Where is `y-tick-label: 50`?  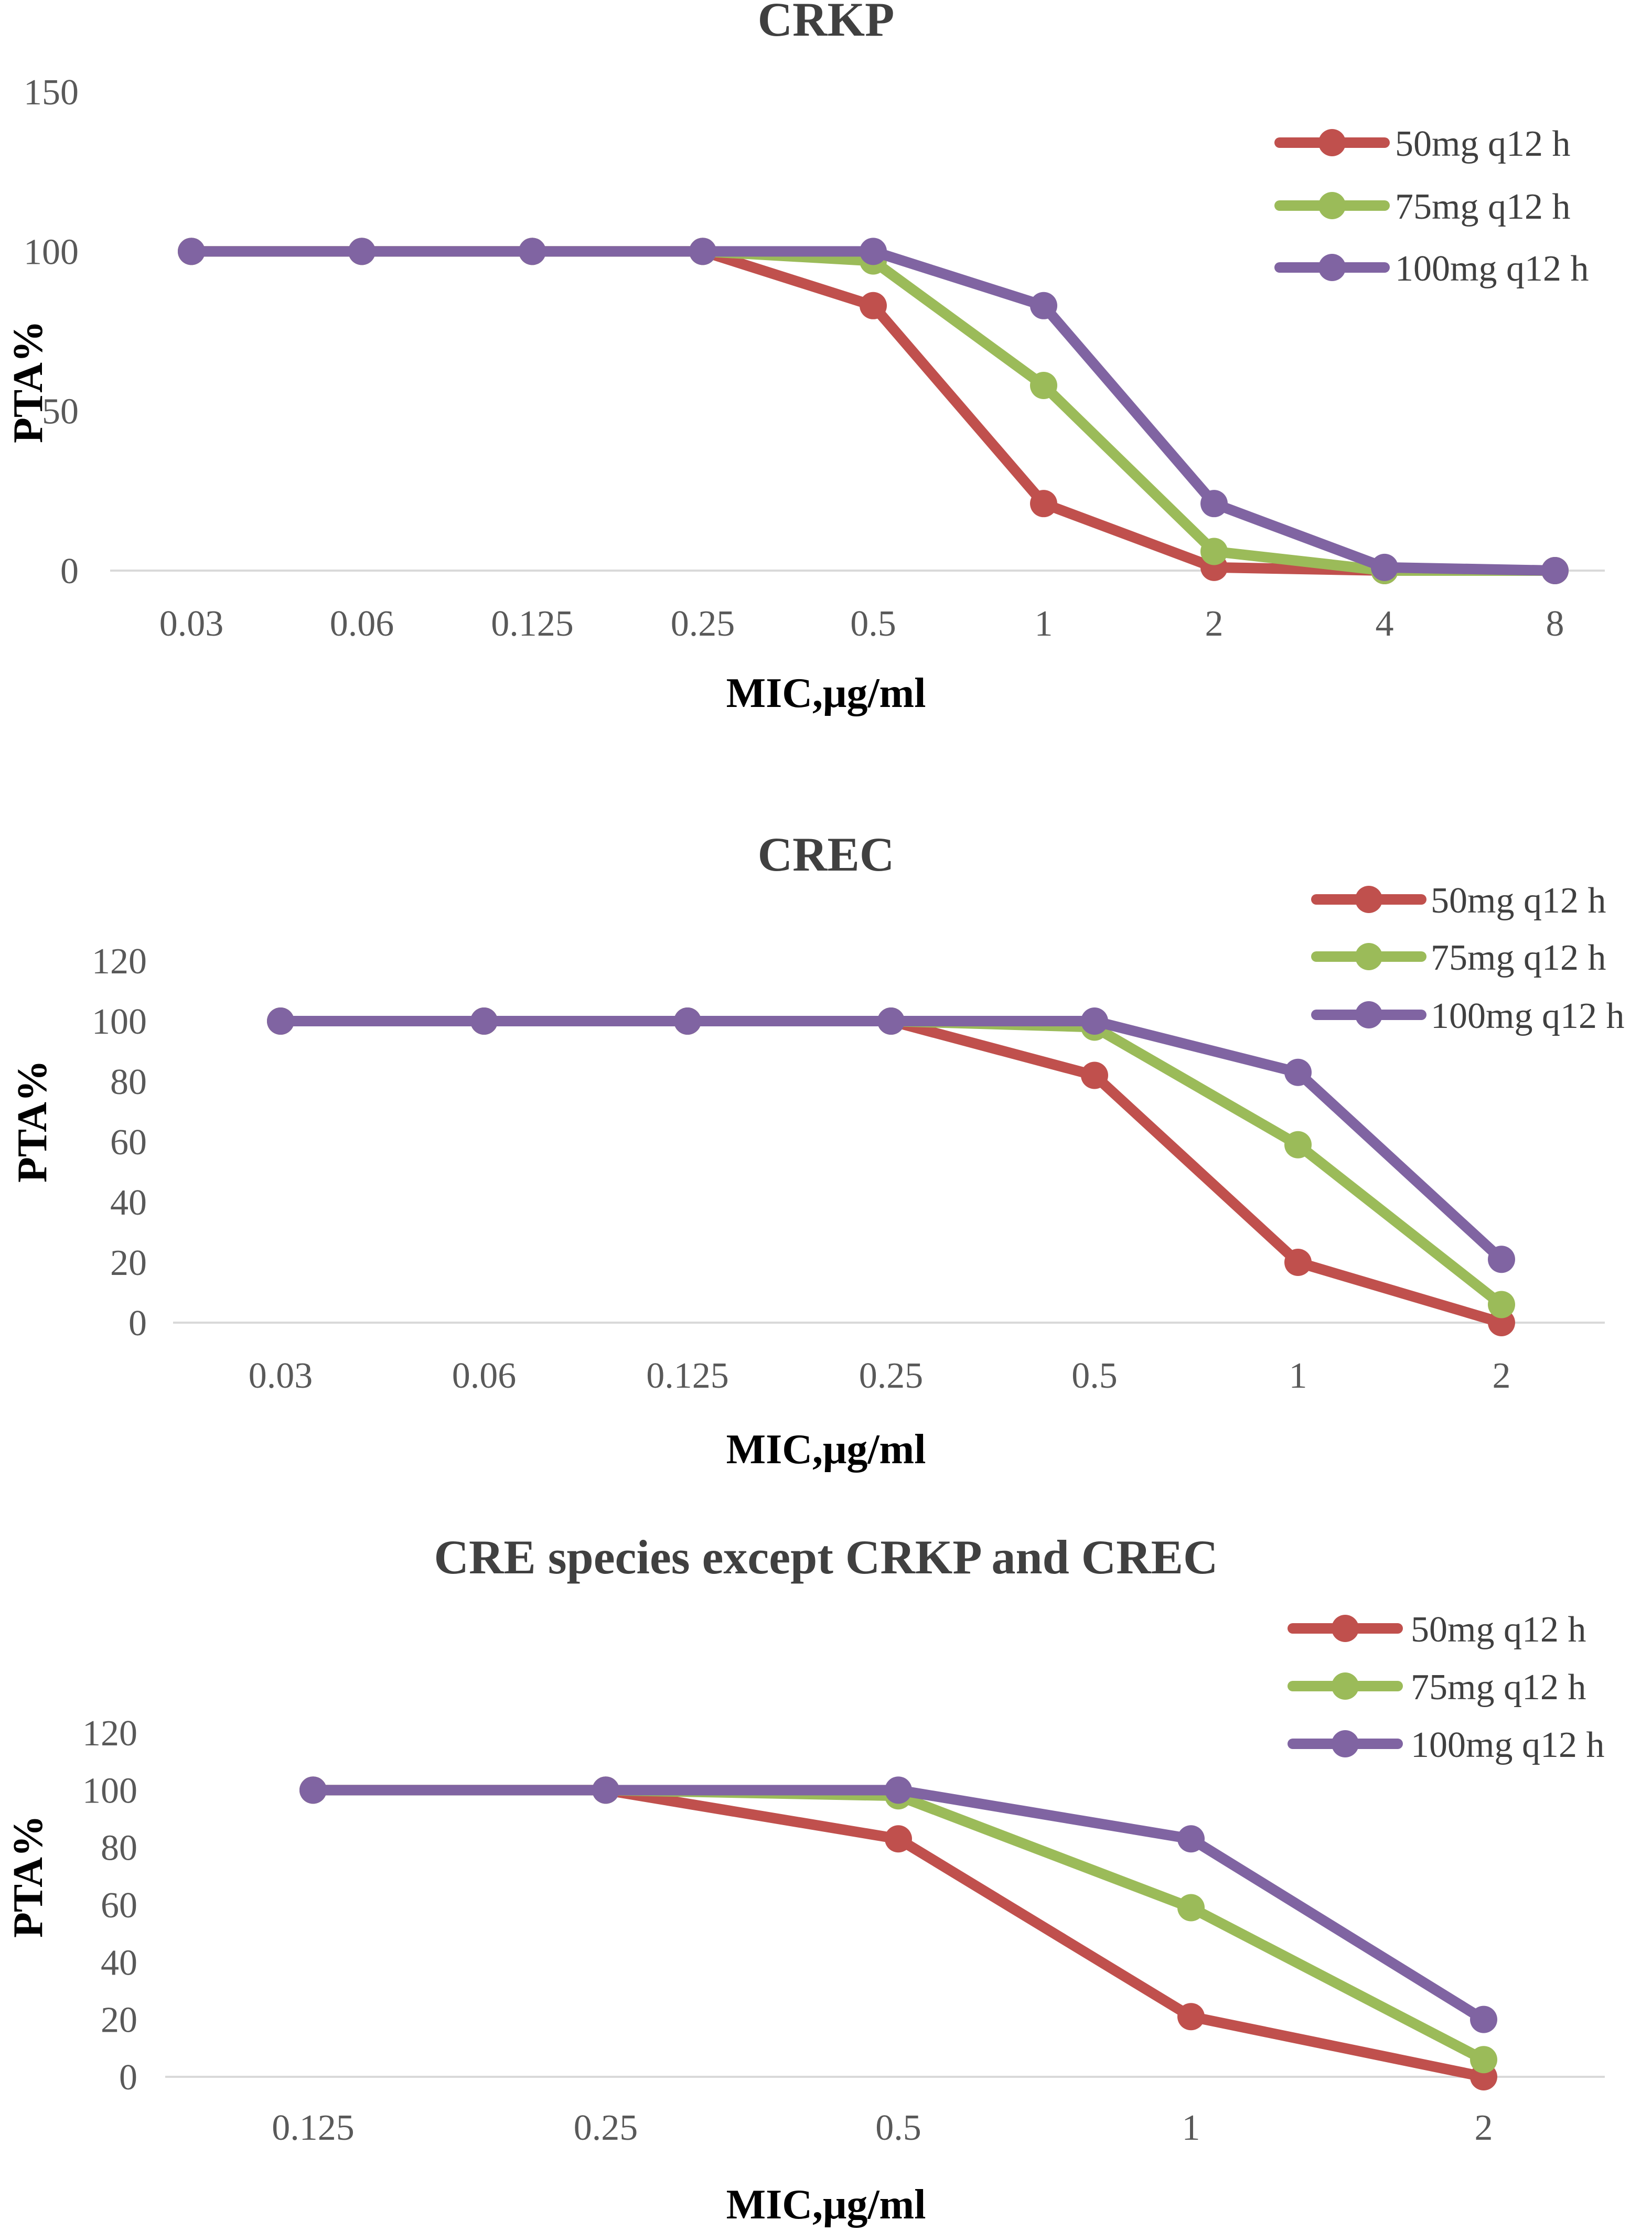
y-tick-label: 50 is located at coordinates (61, 412).